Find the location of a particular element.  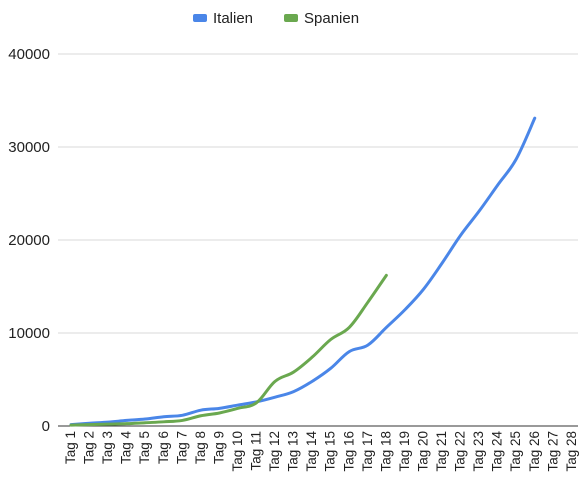

legend: Italien Spanien is located at coordinates (276, 18).